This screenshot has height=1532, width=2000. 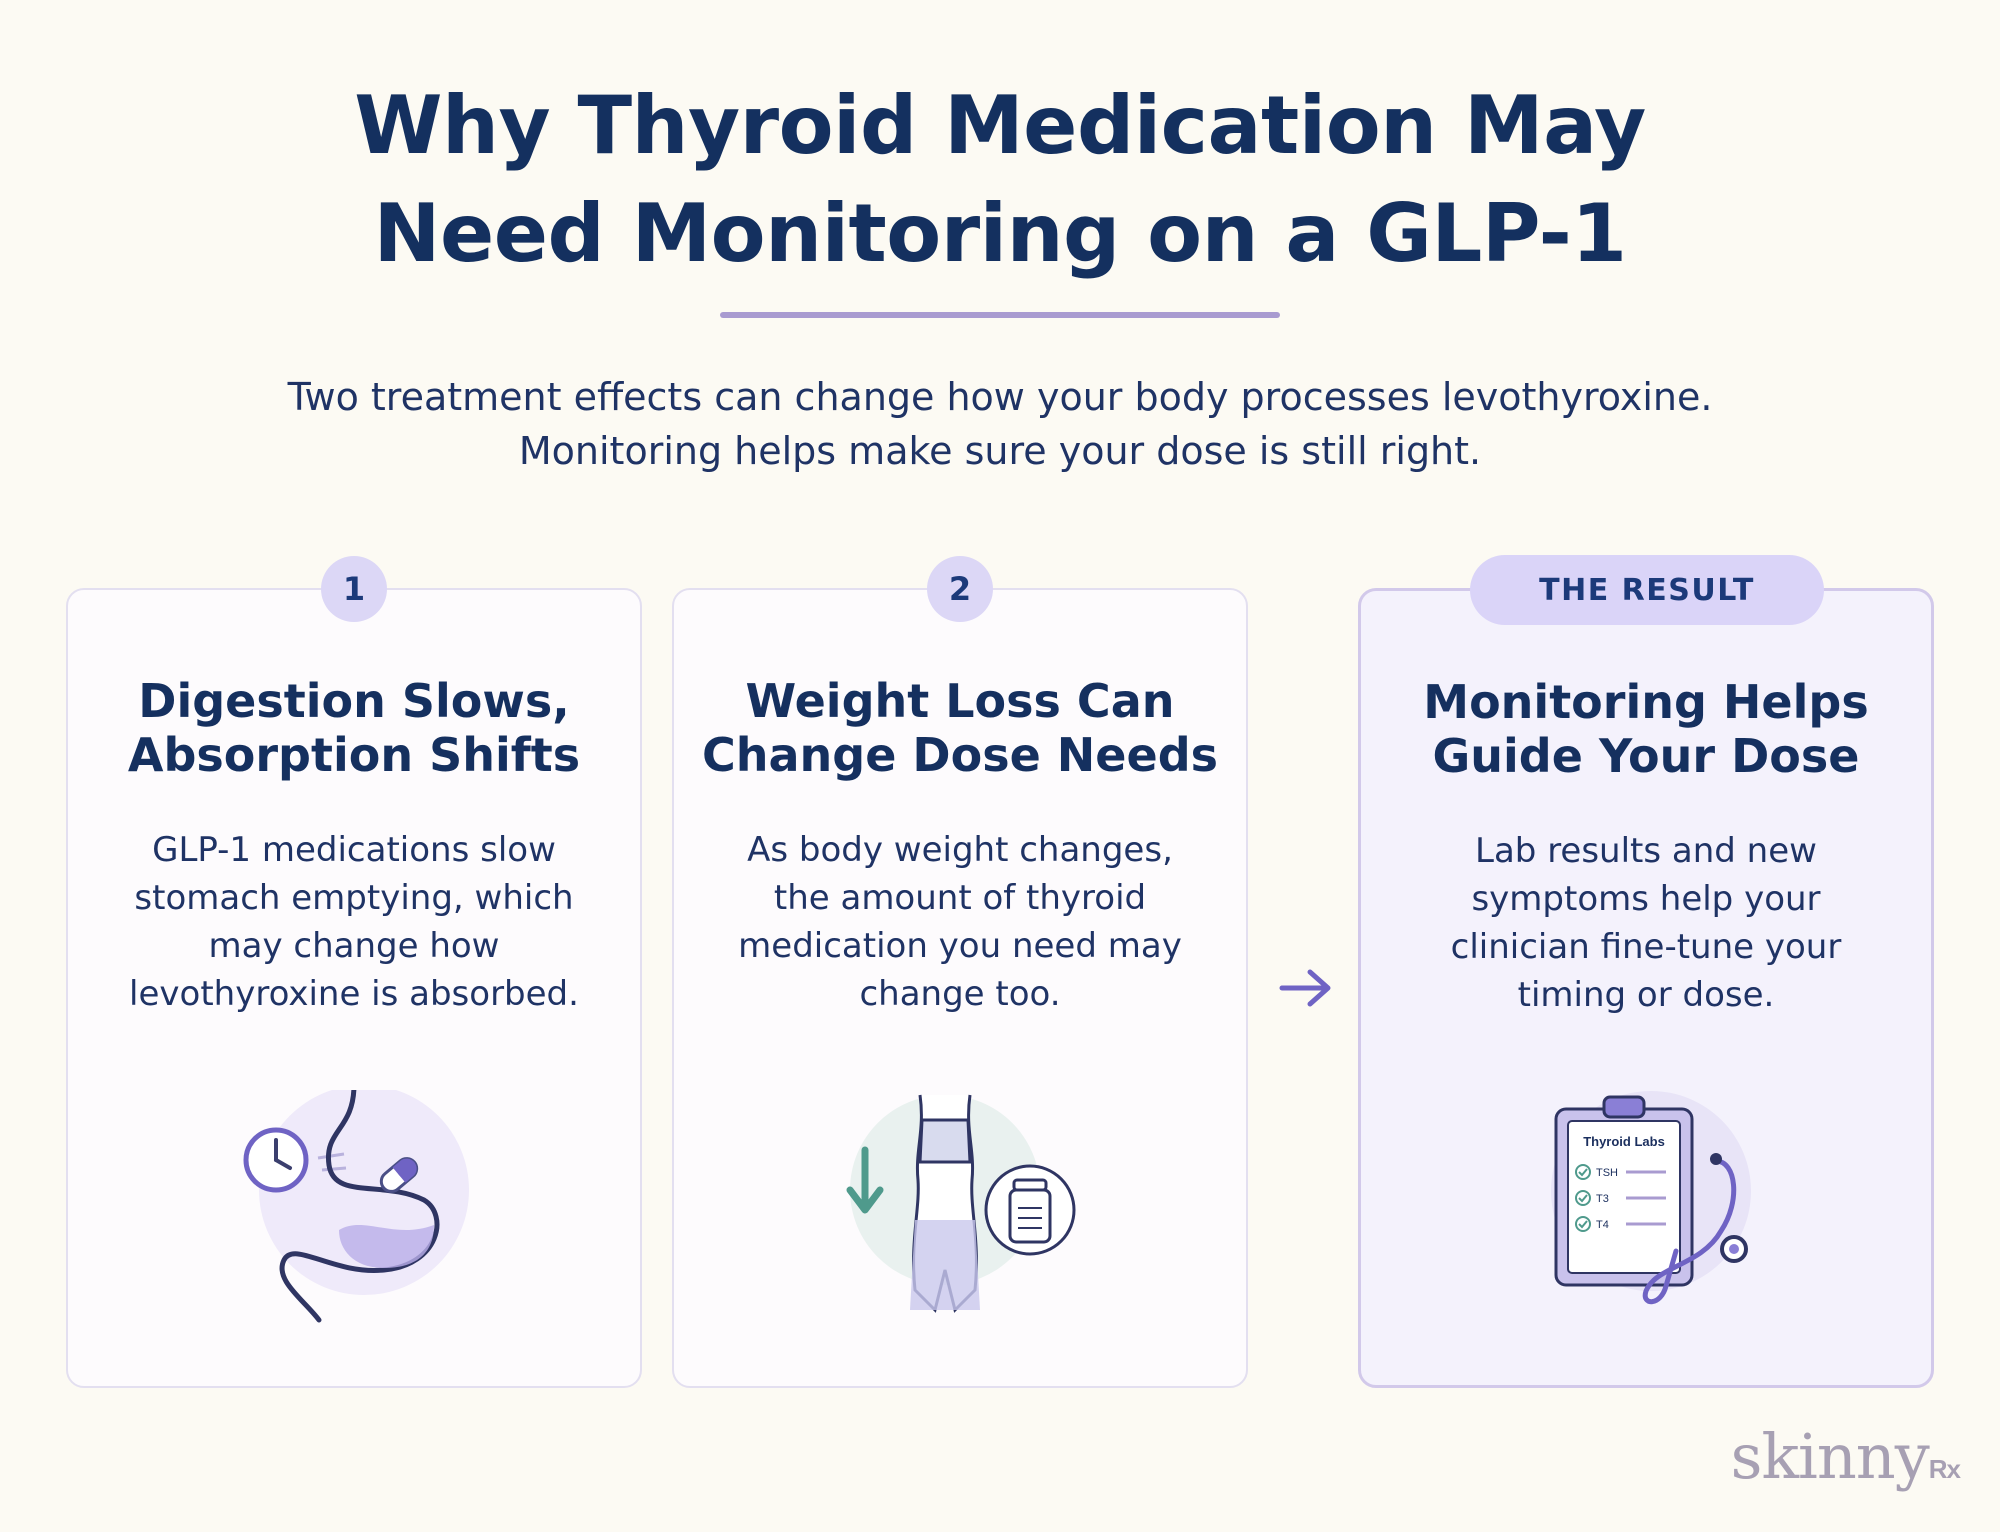 I want to click on lab-item-row: TSH, so click(x=1620, y=1172).